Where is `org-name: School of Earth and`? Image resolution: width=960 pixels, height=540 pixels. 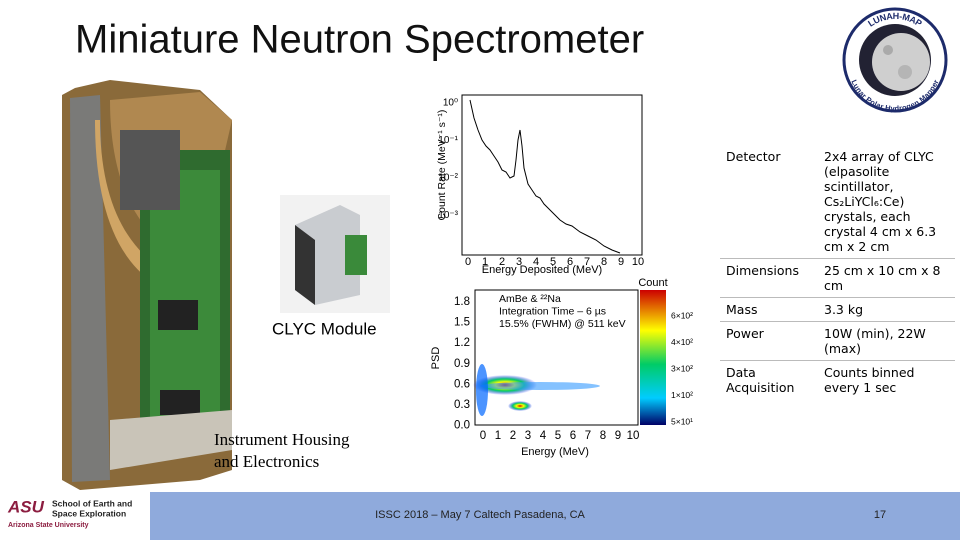
org-name: School of Earth and is located at coordinates (92, 503).